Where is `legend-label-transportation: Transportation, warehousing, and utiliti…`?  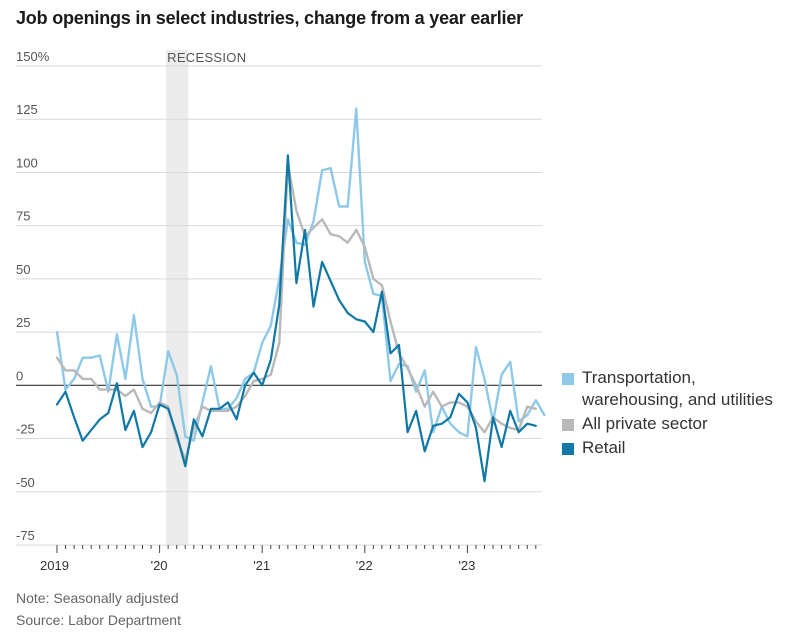
legend-label-transportation: Transportation, warehousing, and utiliti… is located at coordinates (677, 388).